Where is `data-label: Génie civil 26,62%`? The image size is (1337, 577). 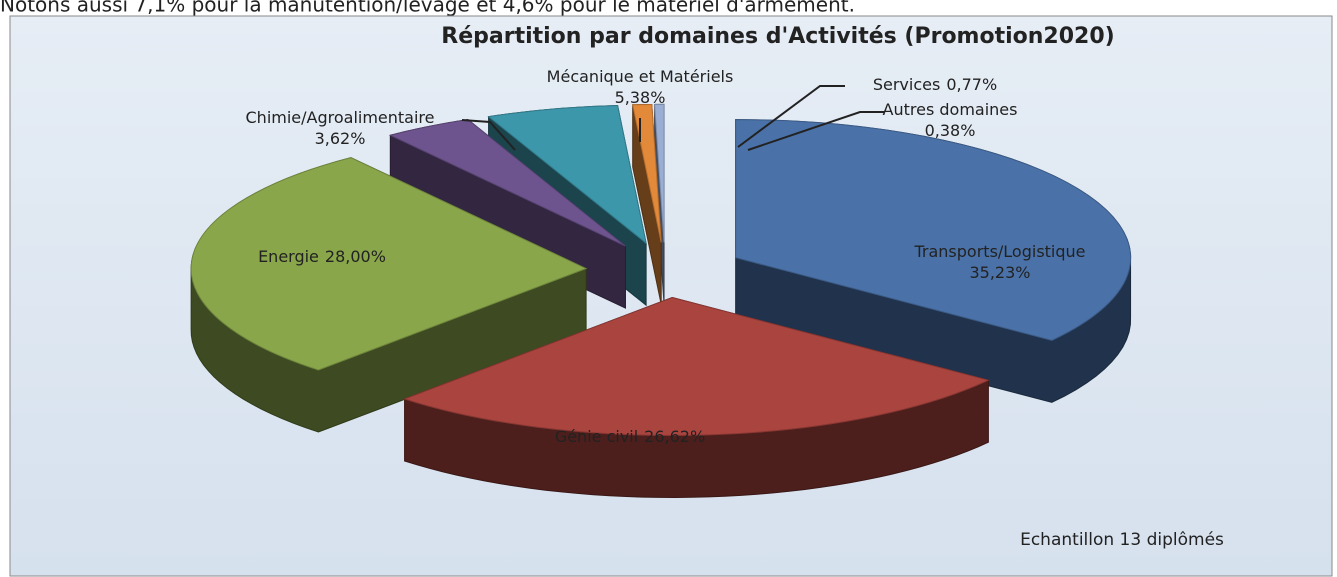
data-label: Génie civil 26,62% is located at coordinates (630, 436).